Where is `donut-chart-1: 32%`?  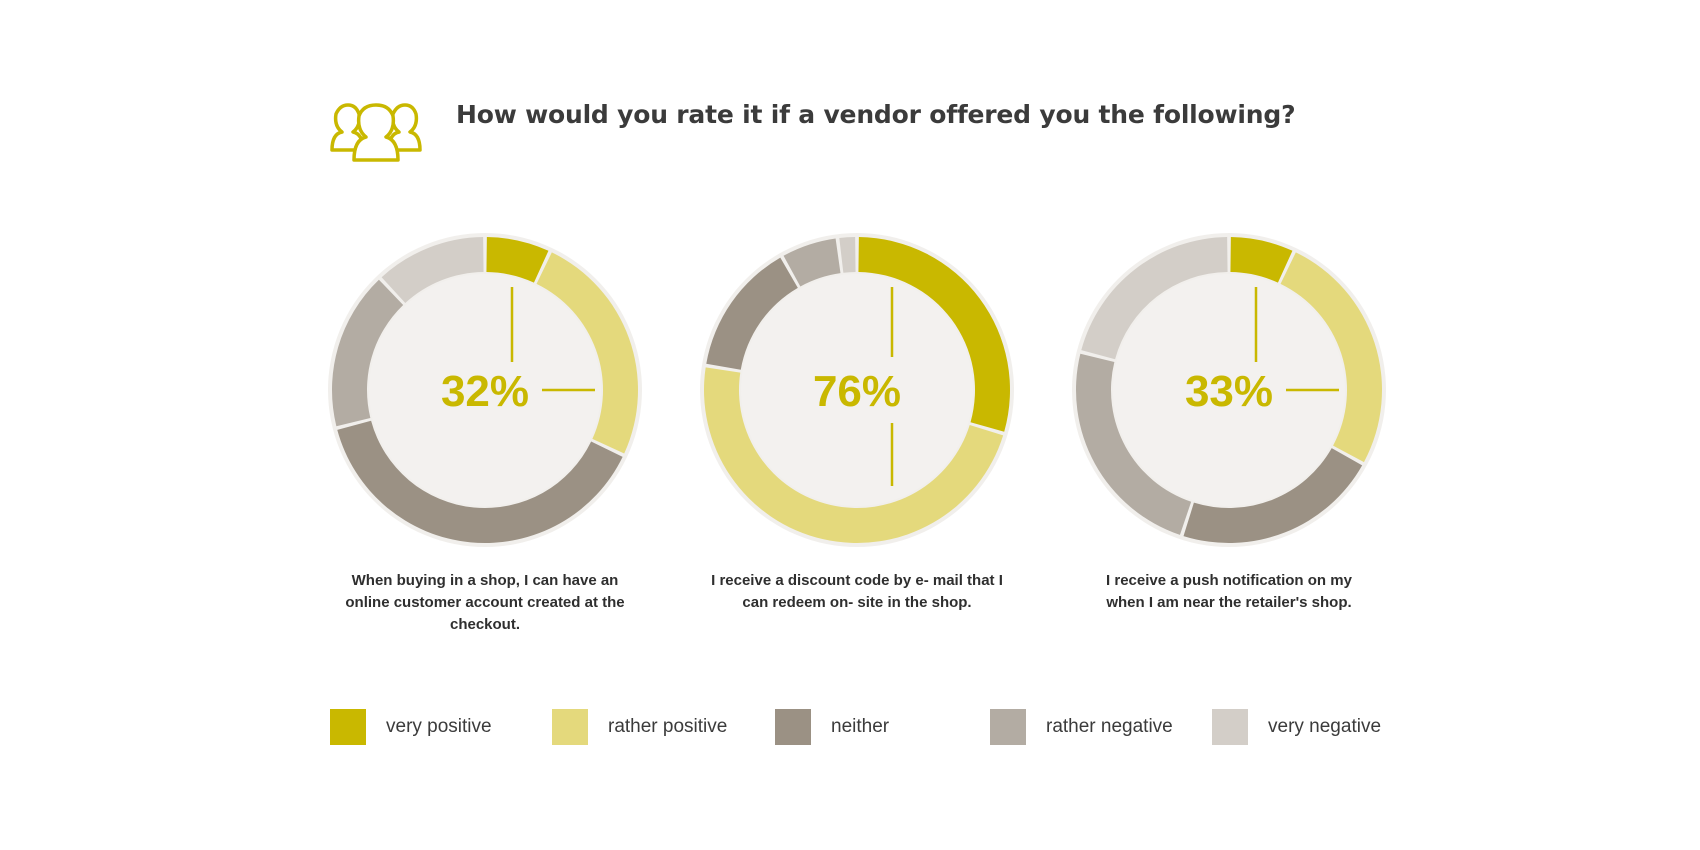
donut-chart-1: 32% is located at coordinates (485, 390).